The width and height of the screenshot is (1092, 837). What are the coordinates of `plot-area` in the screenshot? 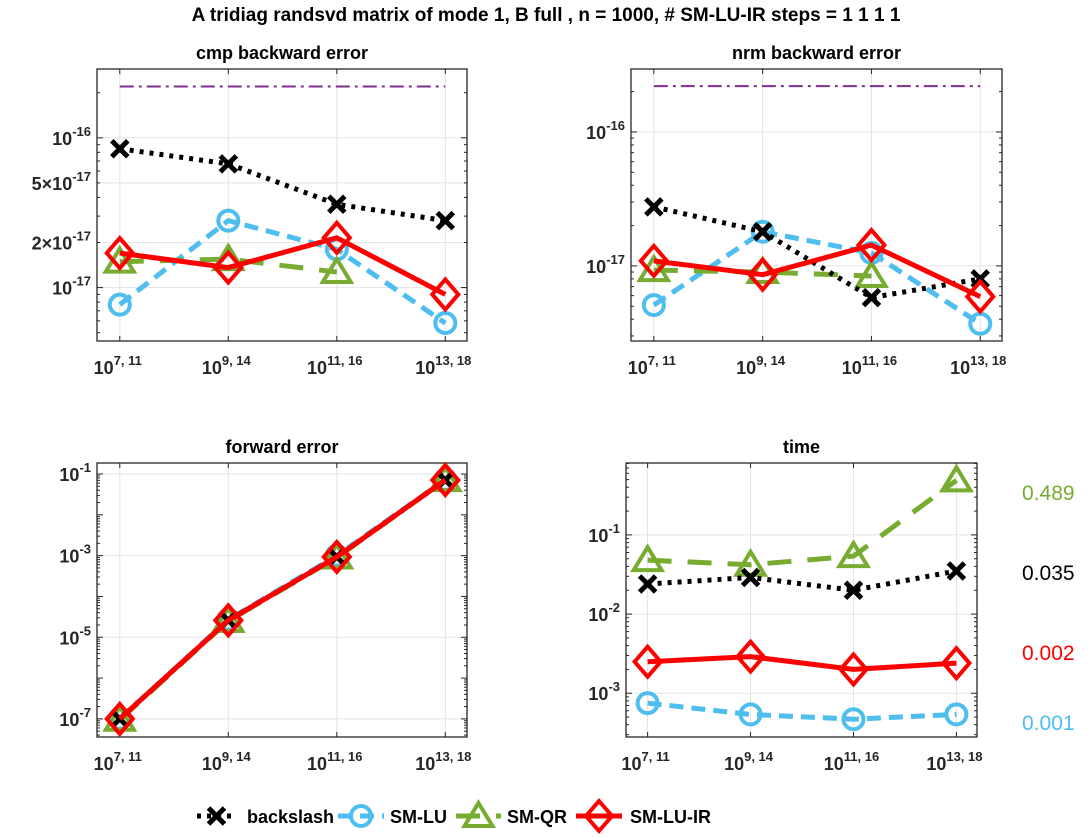 It's located at (816, 205).